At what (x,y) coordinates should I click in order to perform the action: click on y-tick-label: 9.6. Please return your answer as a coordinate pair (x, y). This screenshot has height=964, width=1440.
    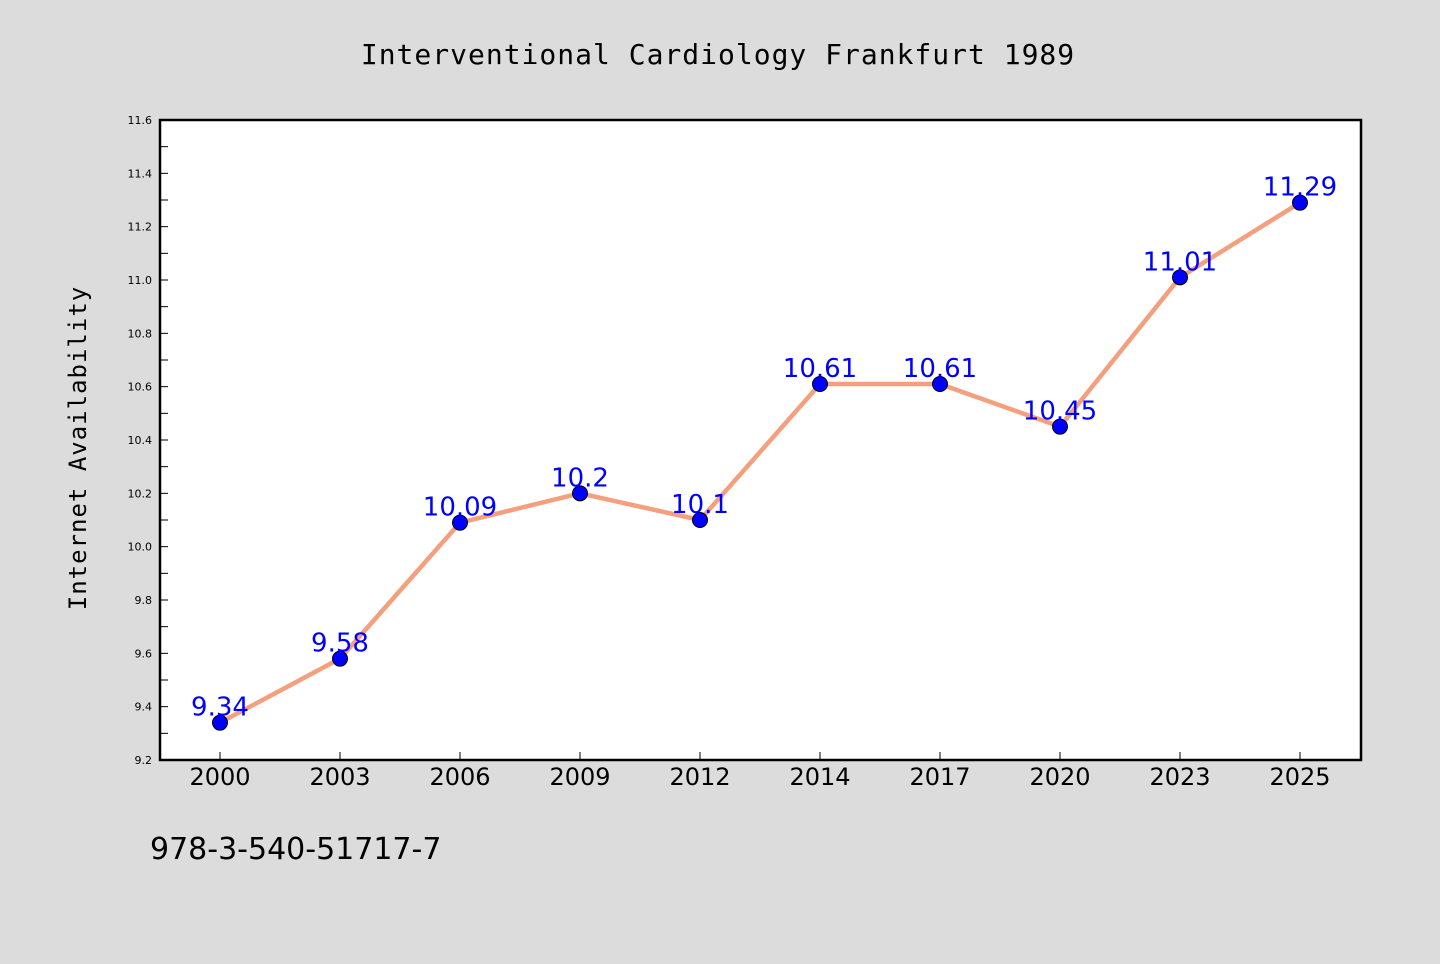
    Looking at the image, I should click on (144, 653).